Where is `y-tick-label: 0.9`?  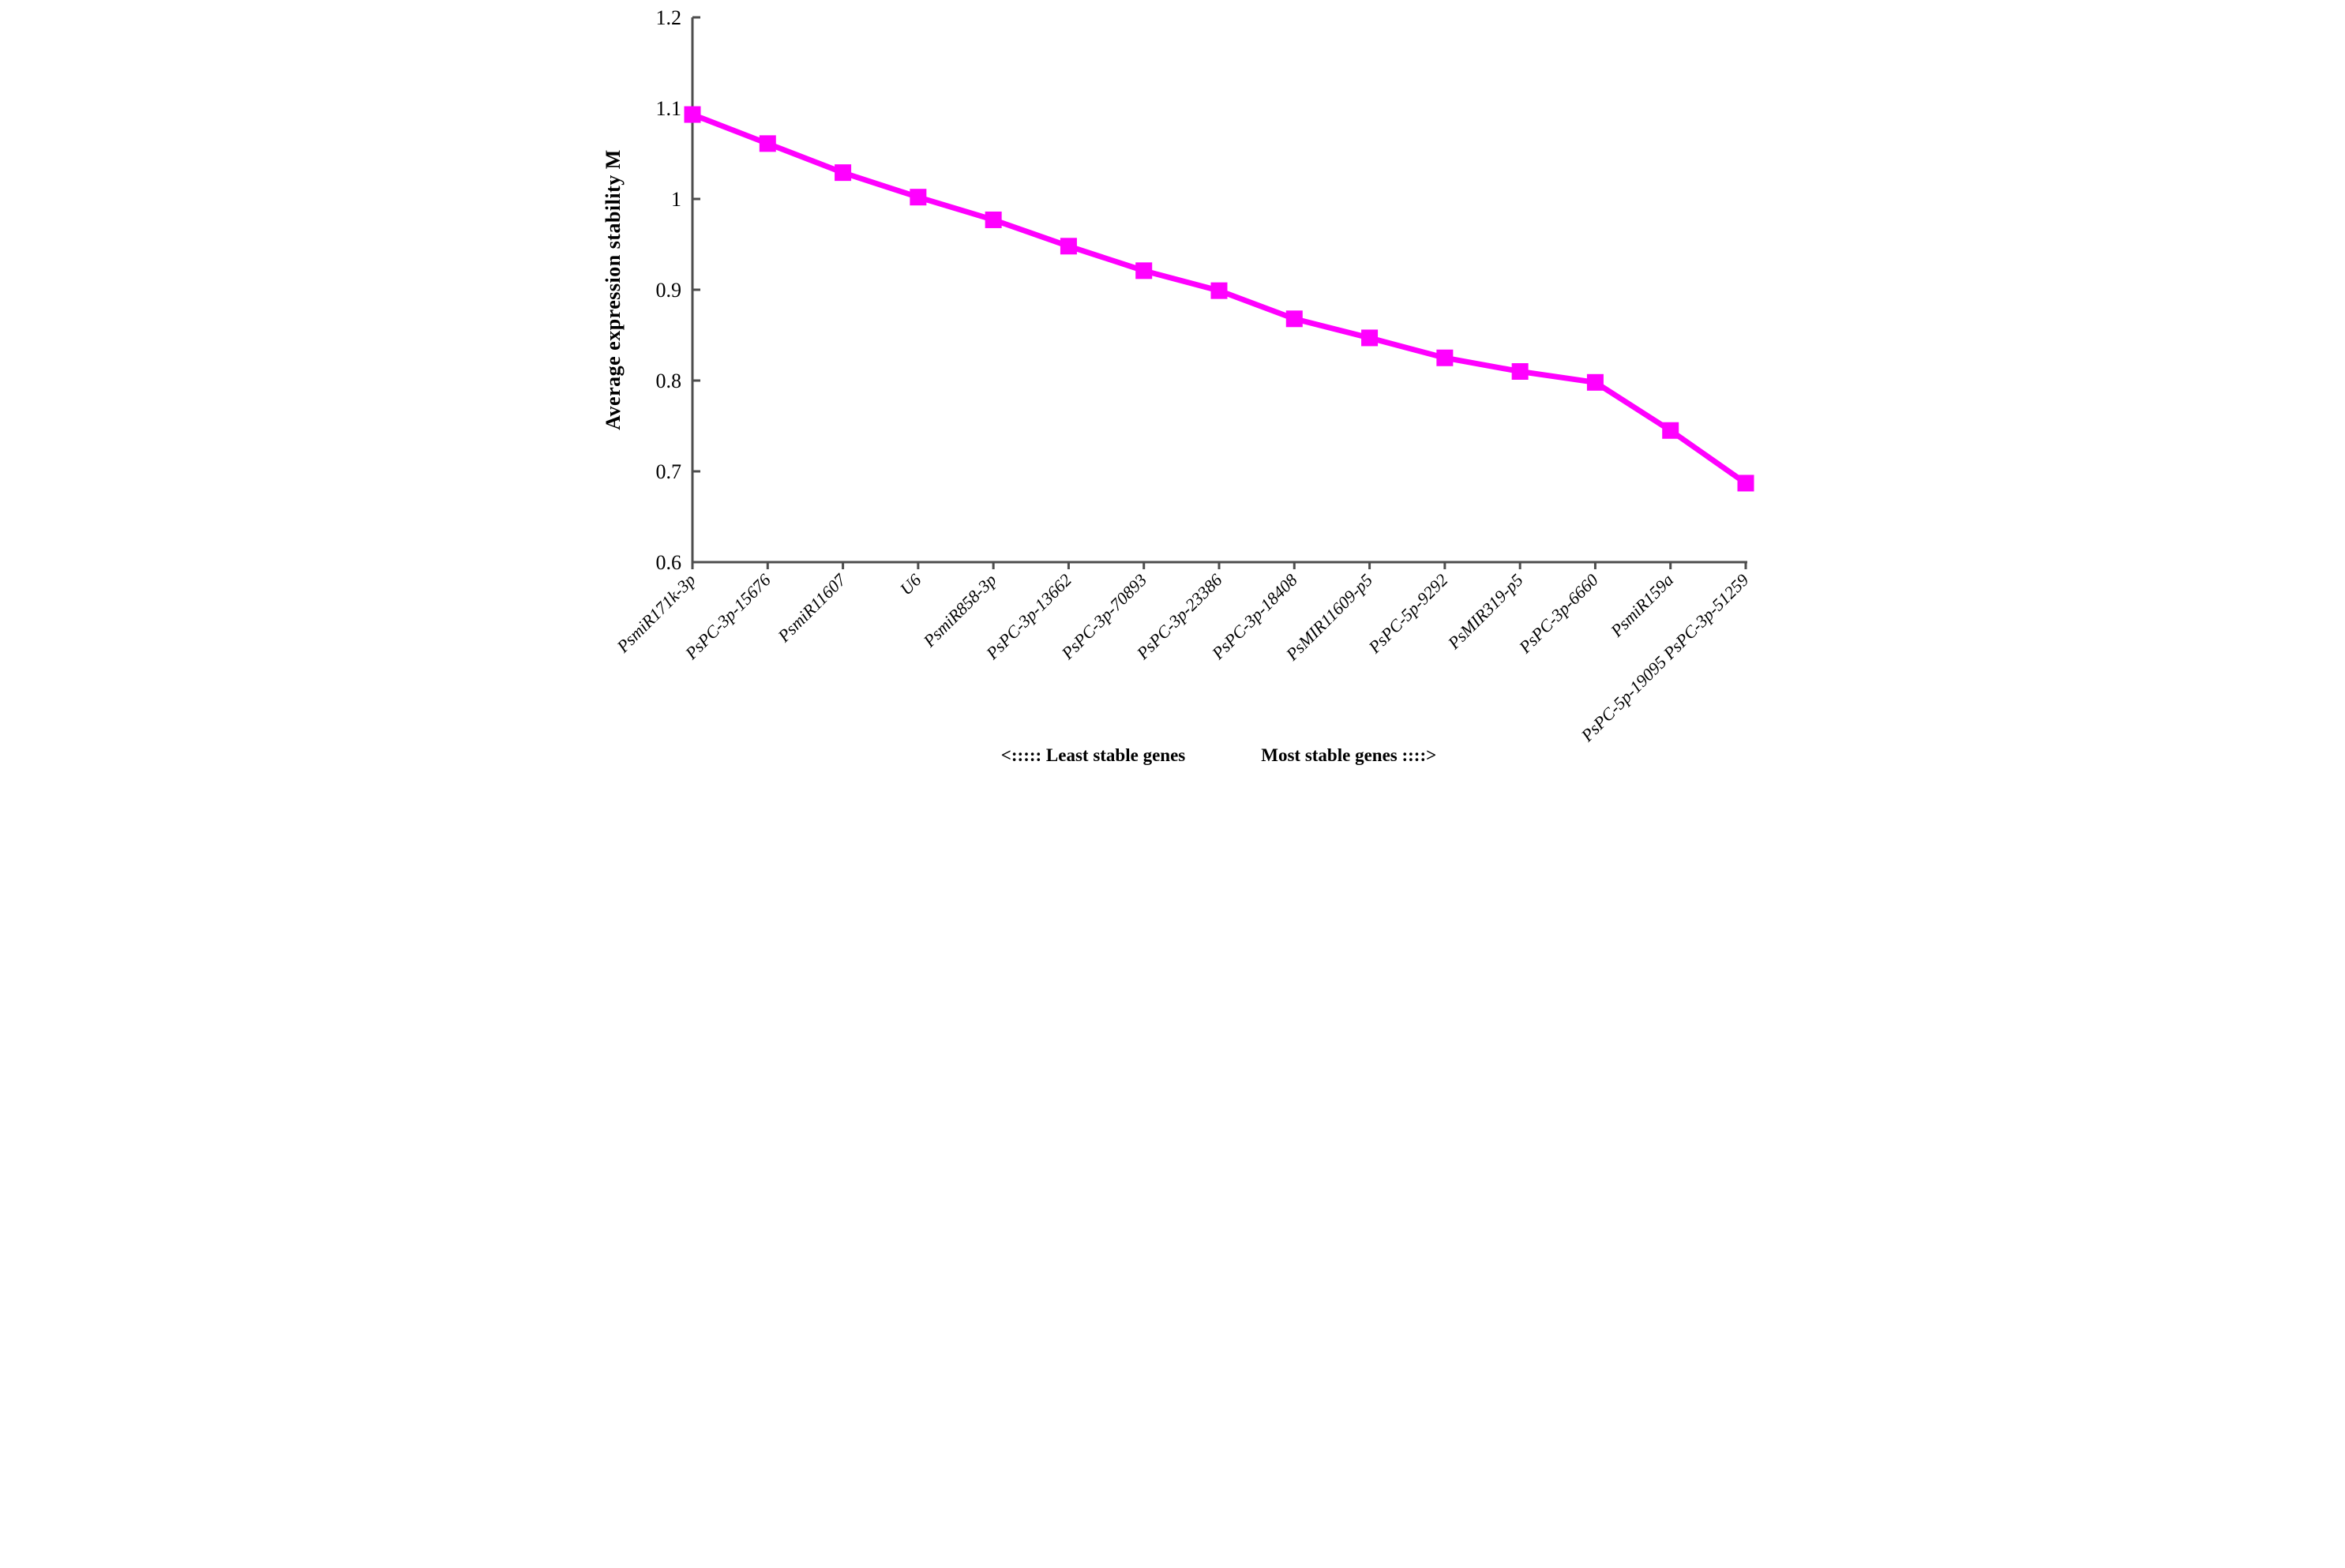 y-tick-label: 0.9 is located at coordinates (668, 290).